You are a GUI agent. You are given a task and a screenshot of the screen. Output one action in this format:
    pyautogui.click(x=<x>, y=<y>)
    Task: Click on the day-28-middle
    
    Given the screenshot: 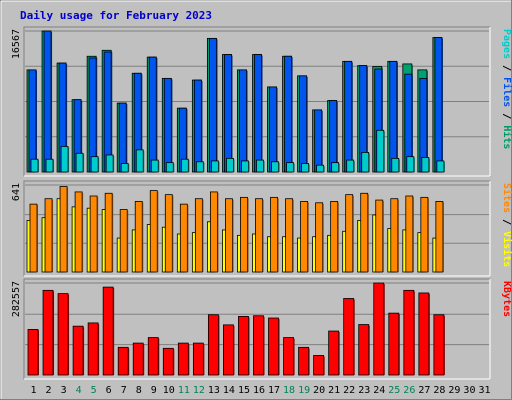 What is the action you would take?
    pyautogui.click(x=438, y=237)
    